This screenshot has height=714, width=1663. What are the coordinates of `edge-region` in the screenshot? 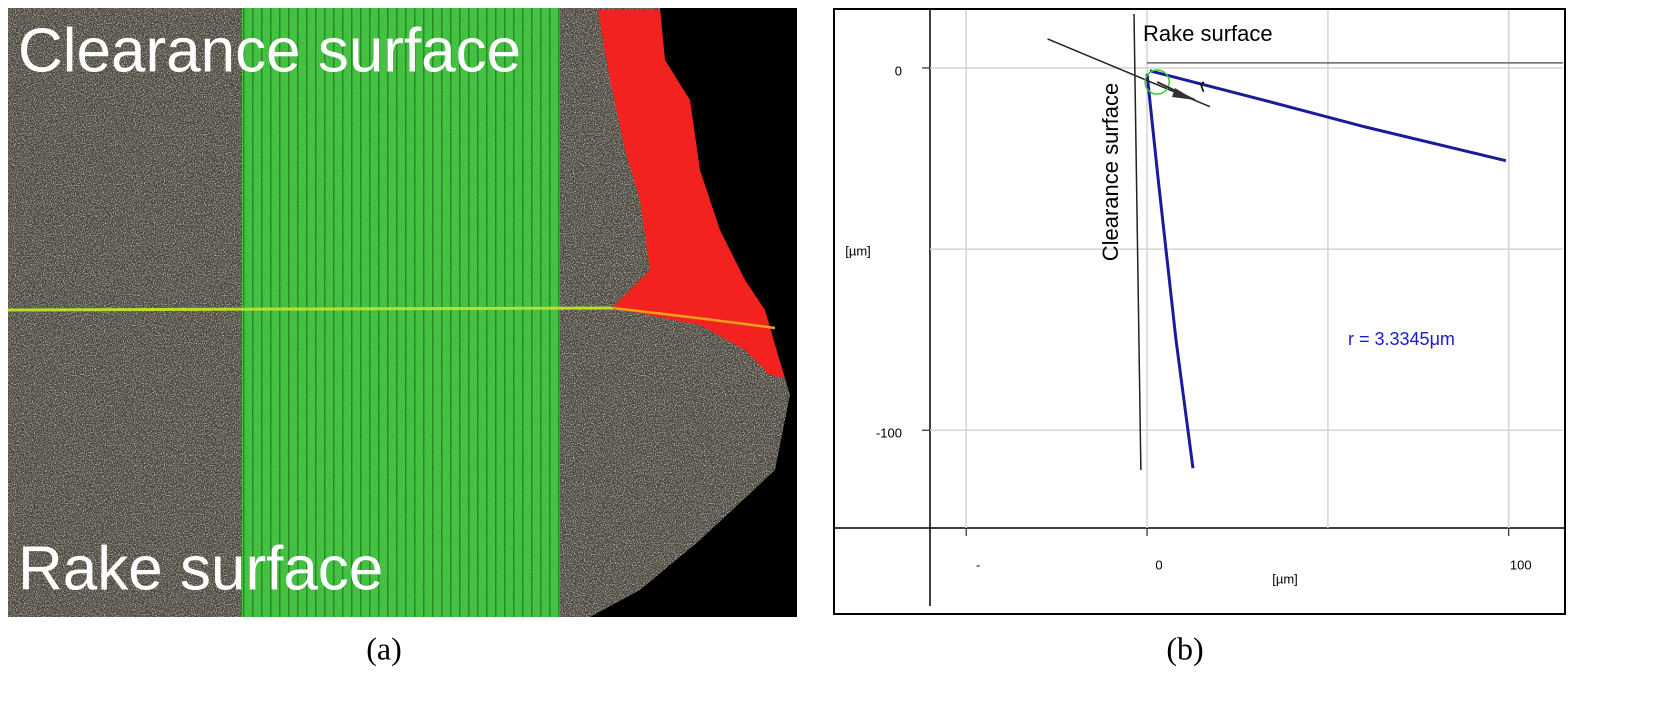 It's located at (691, 194).